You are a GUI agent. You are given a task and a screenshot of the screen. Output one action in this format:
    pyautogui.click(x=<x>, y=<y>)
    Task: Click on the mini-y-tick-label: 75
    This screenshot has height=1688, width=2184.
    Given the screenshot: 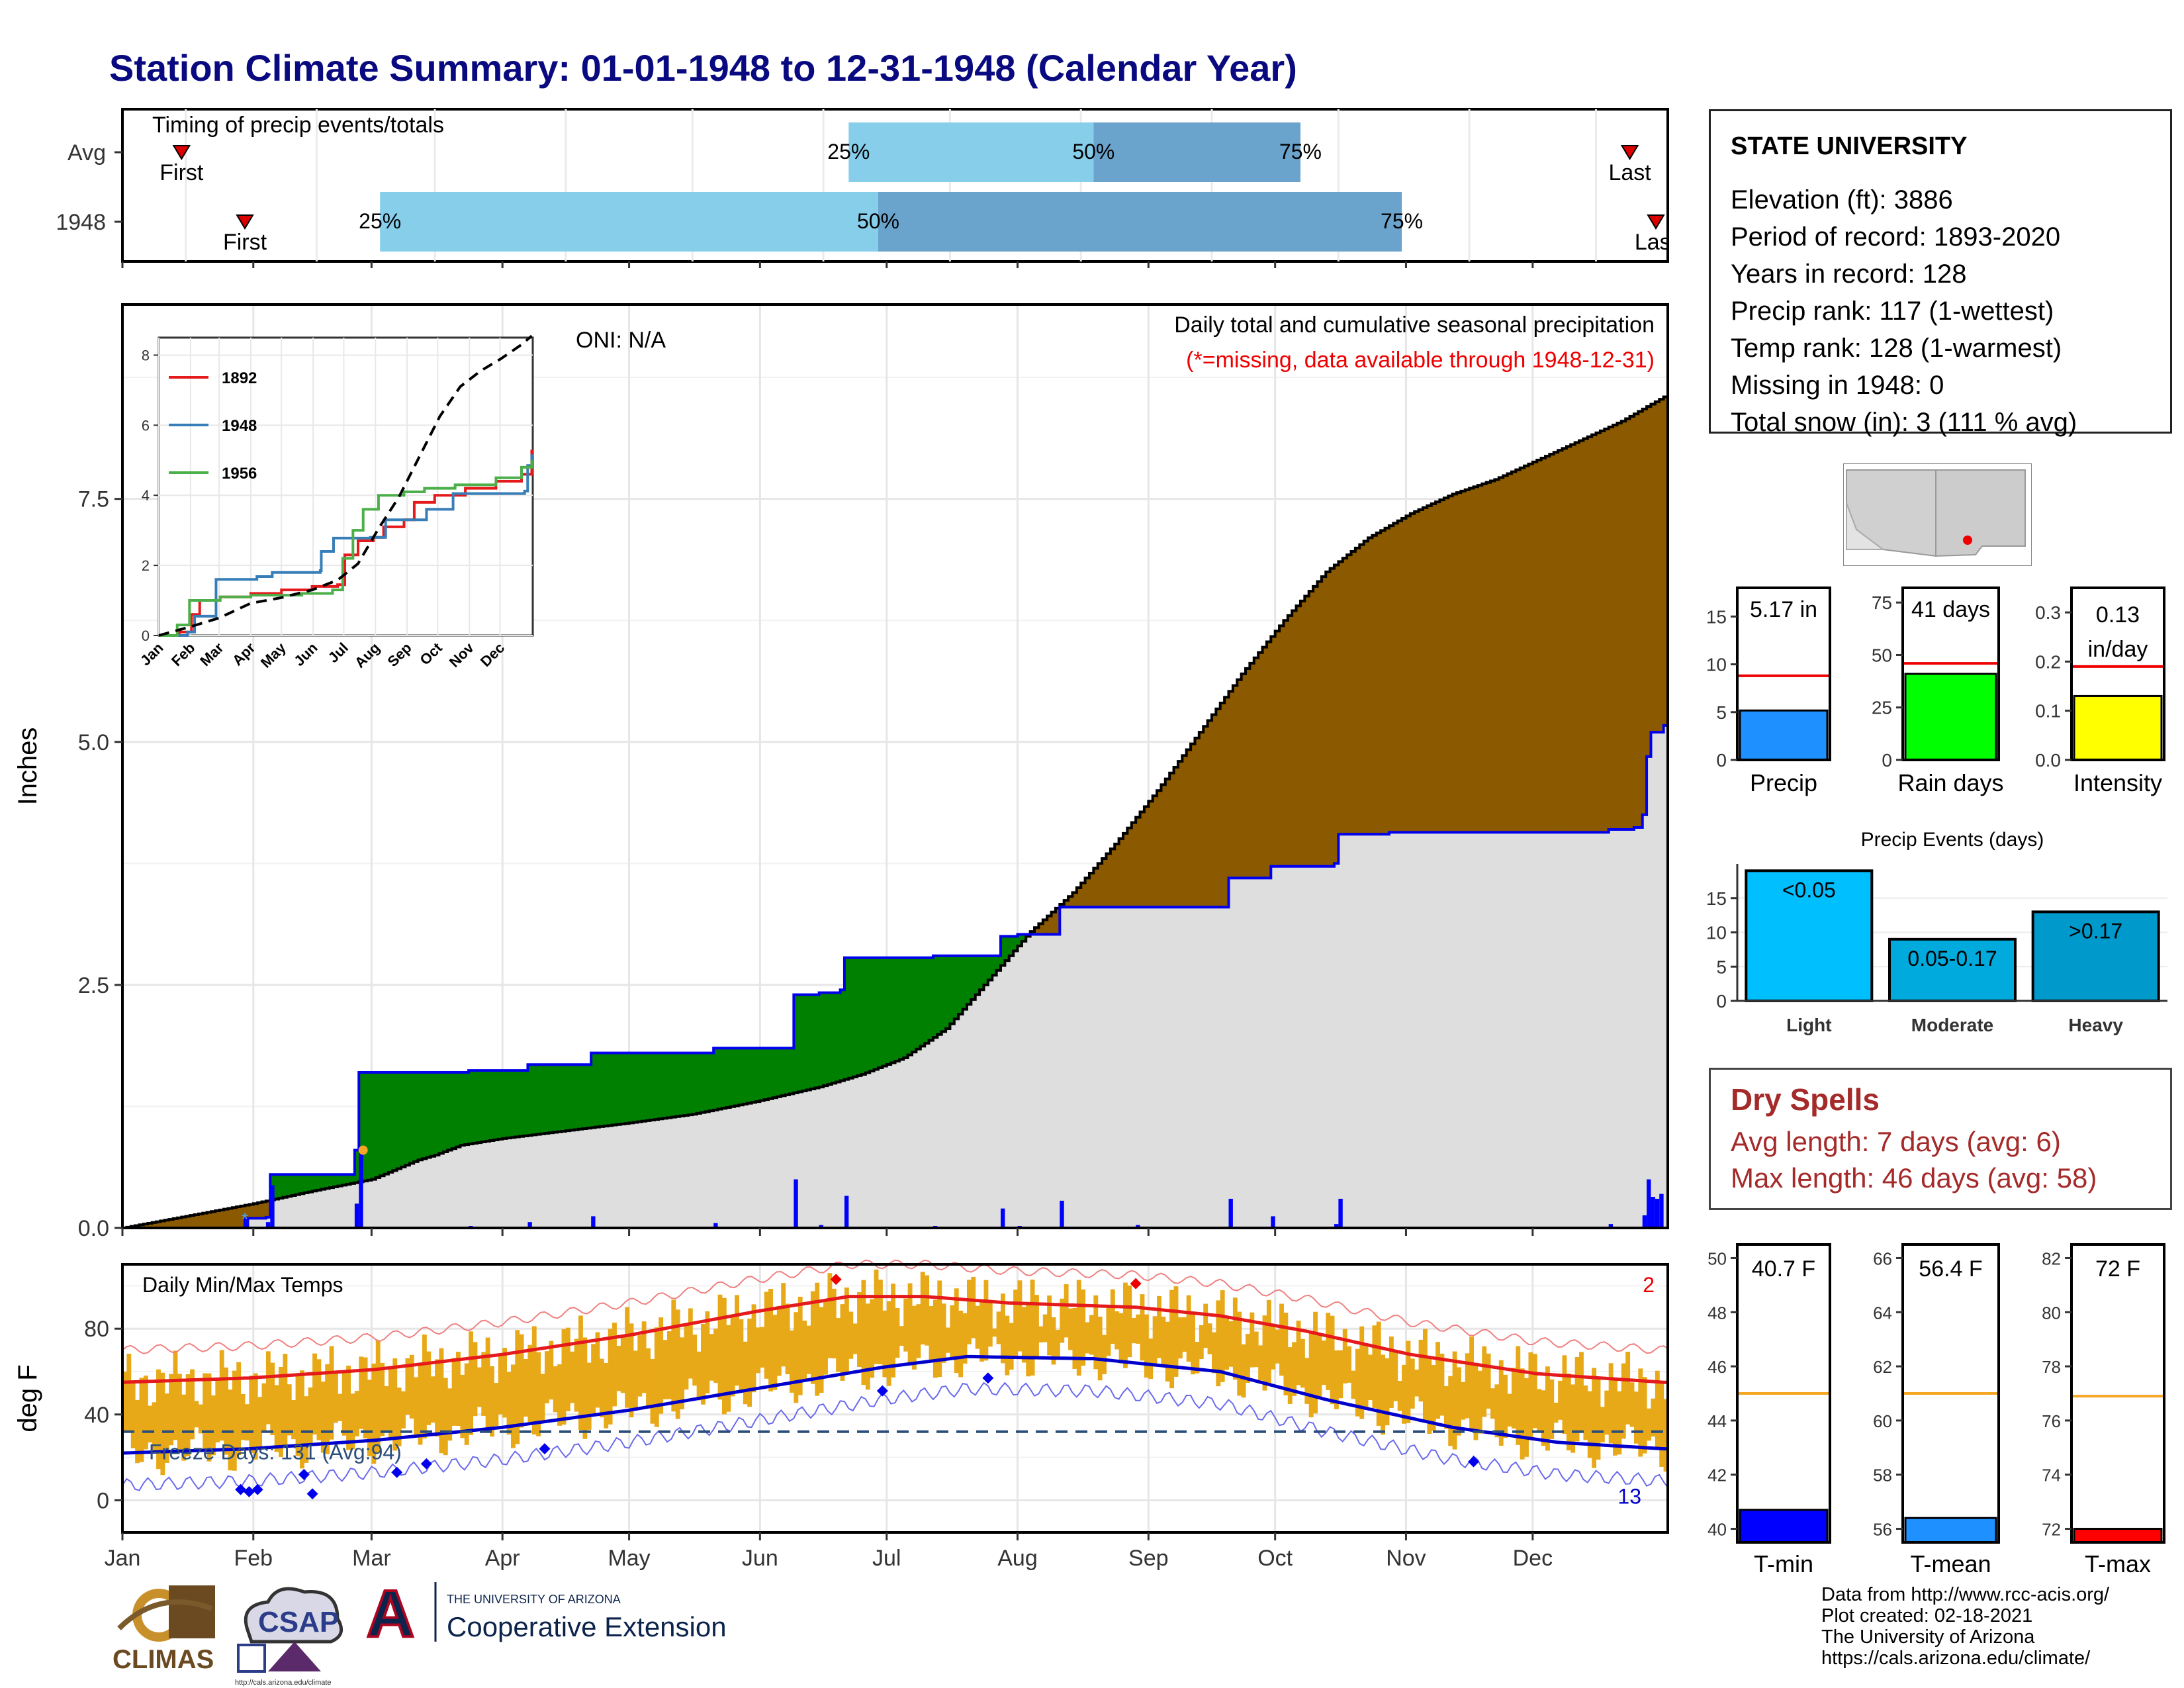 What is the action you would take?
    pyautogui.click(x=1882, y=602)
    